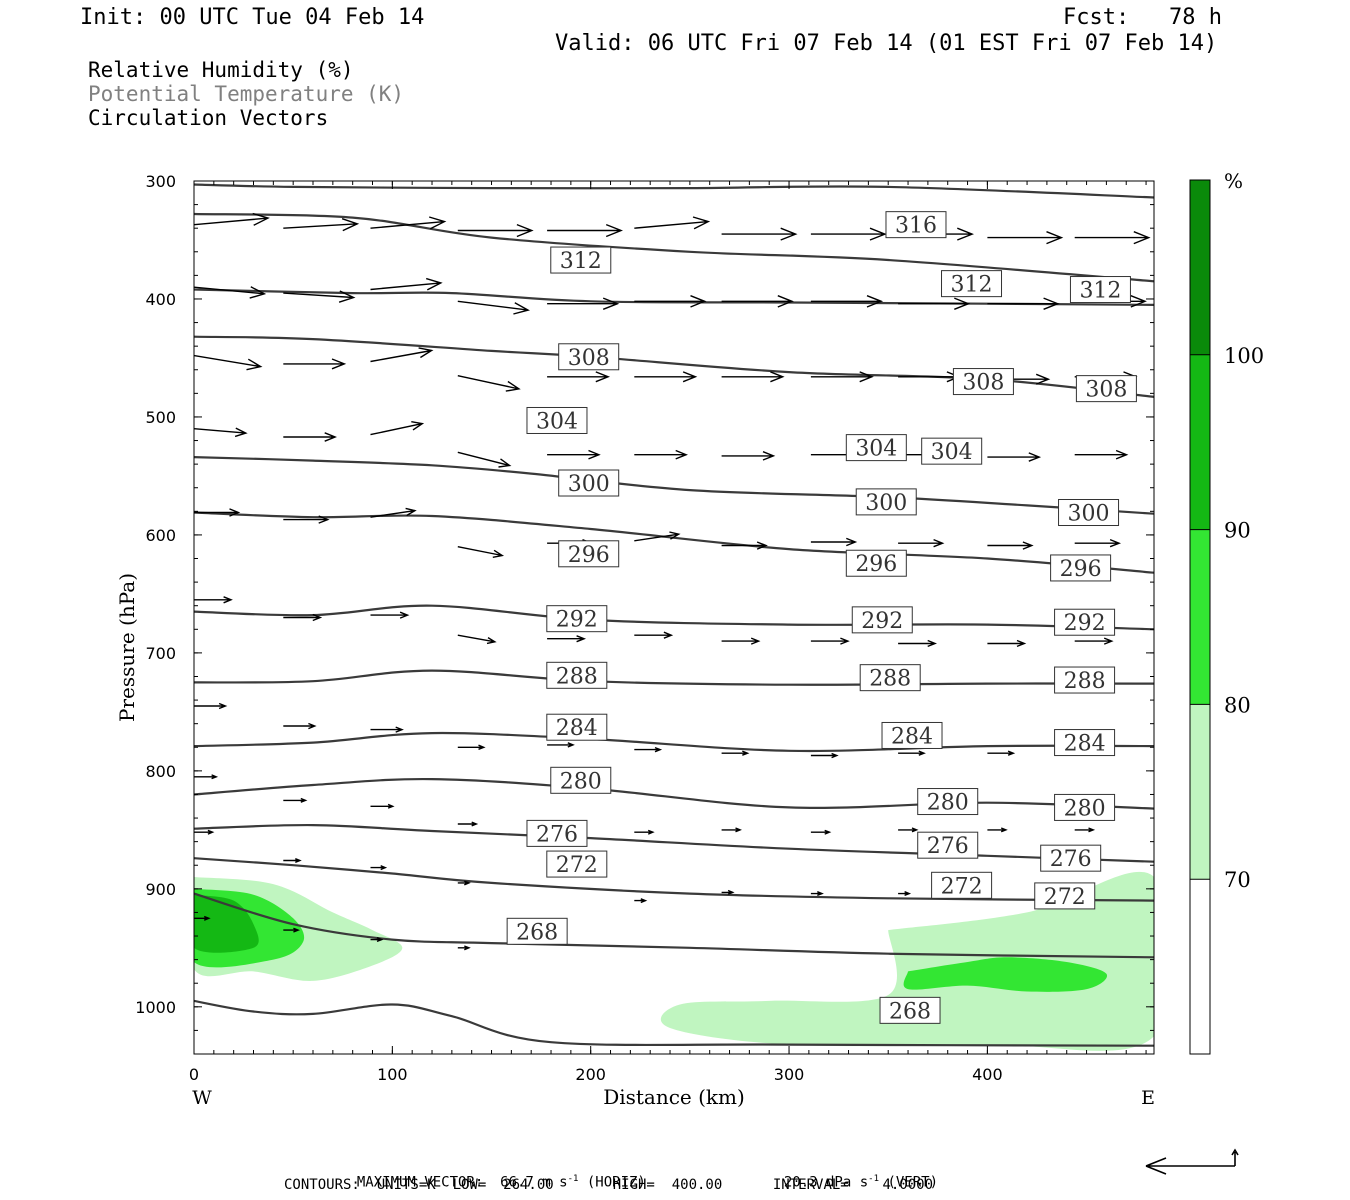 The height and width of the screenshot is (1200, 1350). I want to click on colorbar: 70 80 90 100%, so click(1226, 612).